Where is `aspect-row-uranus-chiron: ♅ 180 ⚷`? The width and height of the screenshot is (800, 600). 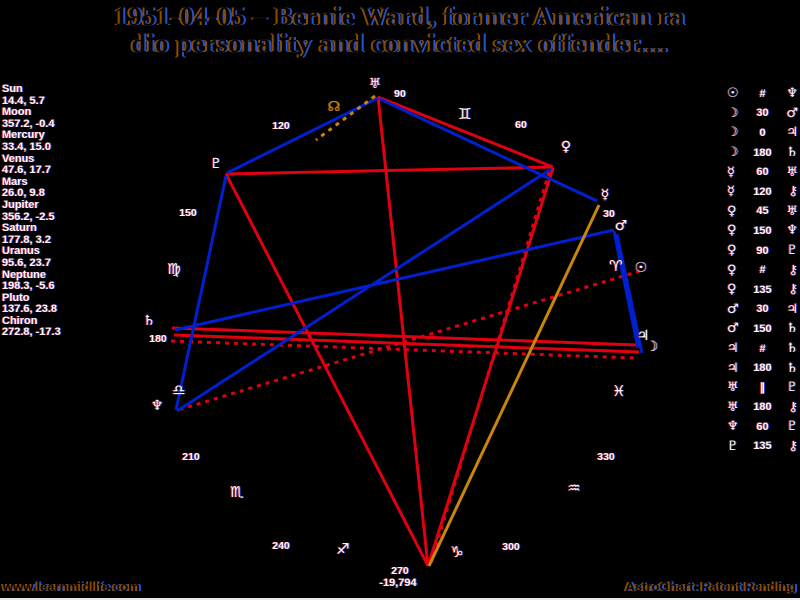 aspect-row-uranus-chiron: ♅ 180 ⚷ is located at coordinates (762, 408).